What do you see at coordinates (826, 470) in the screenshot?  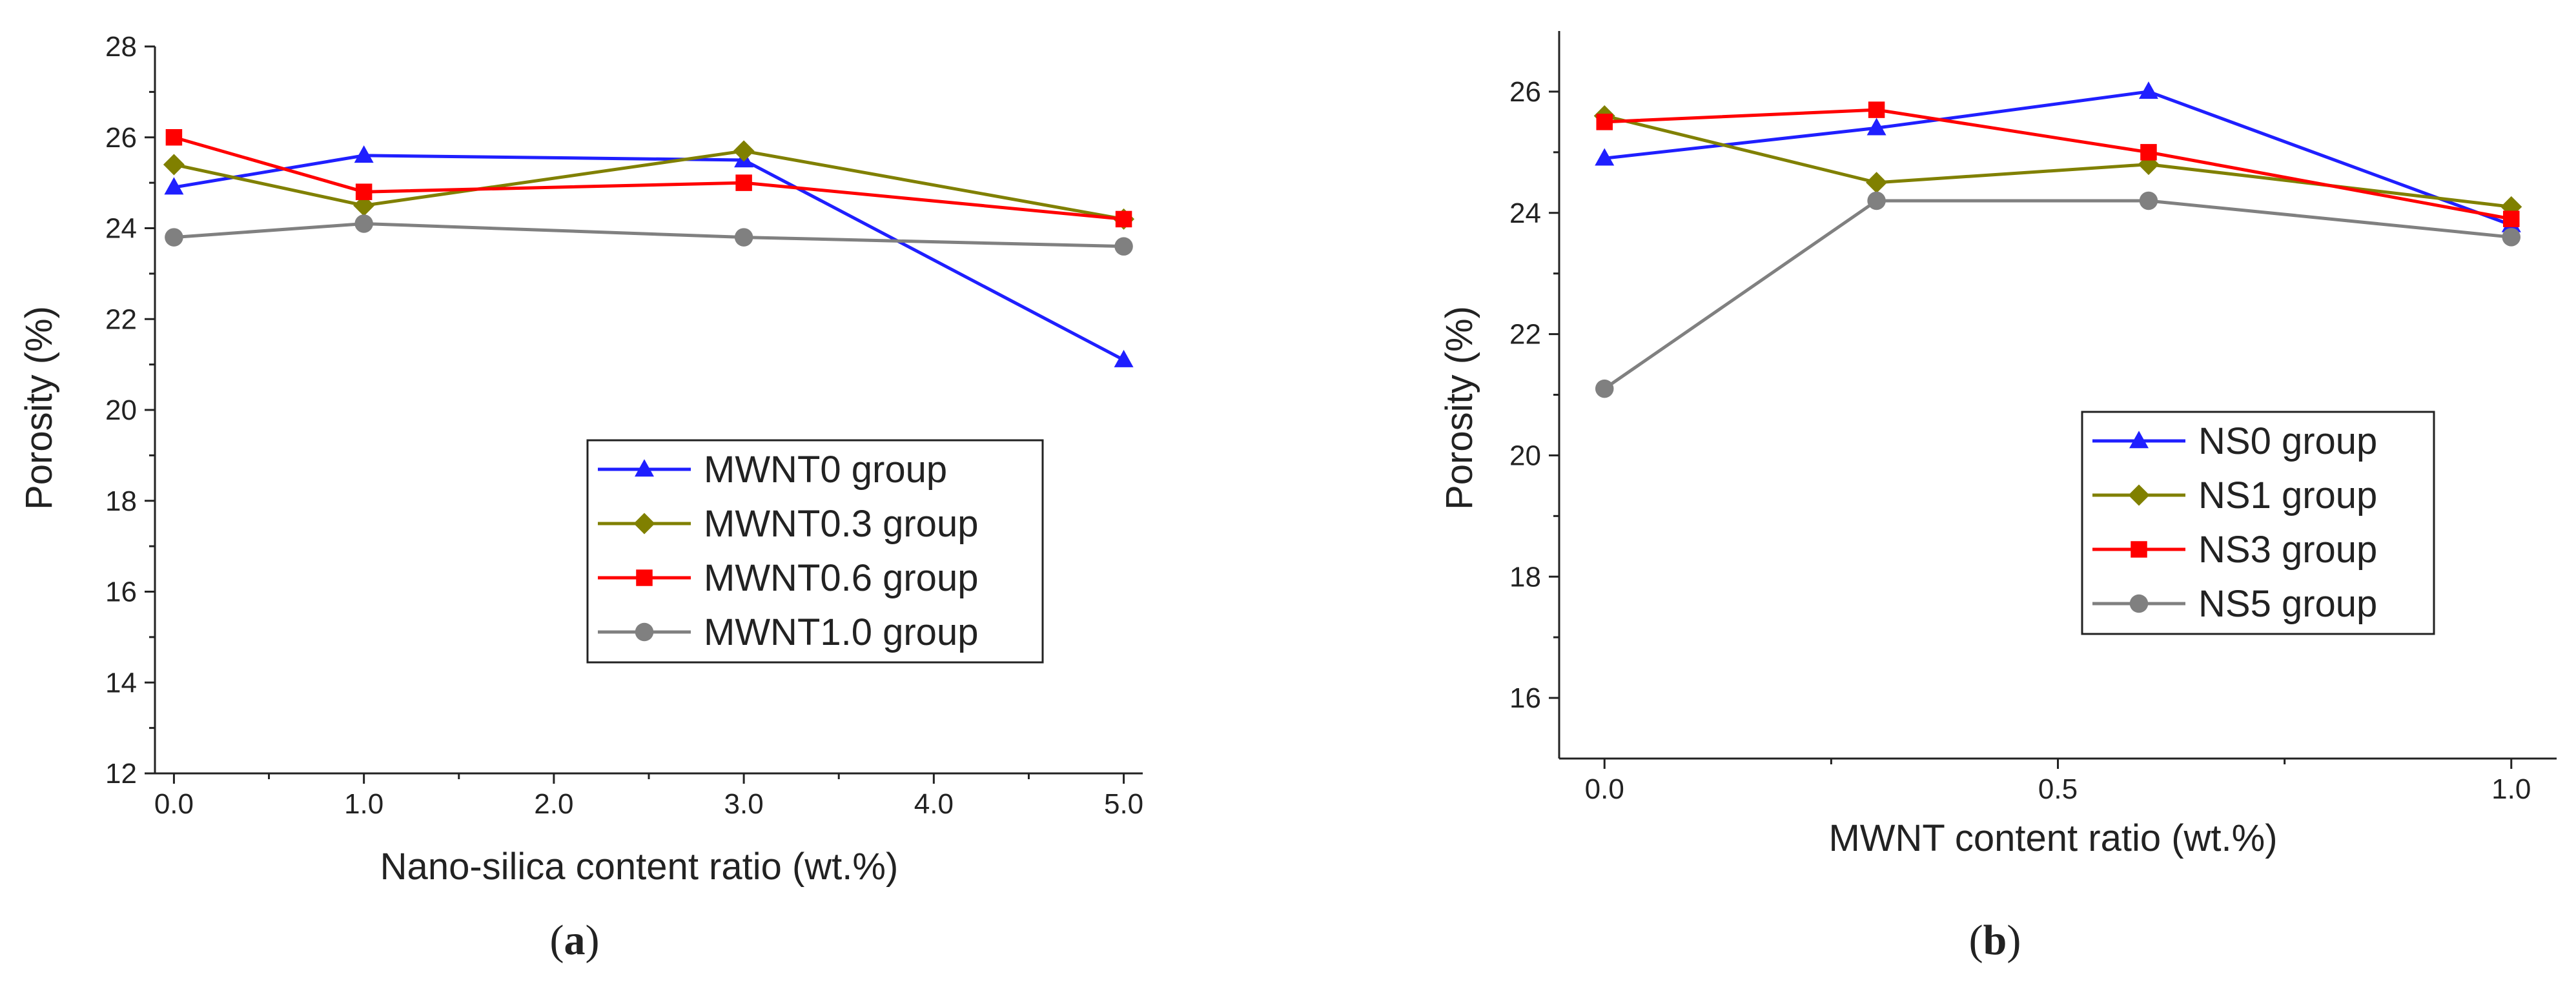 I see `panel-a-legend-label-0: MWNT0 group` at bounding box center [826, 470].